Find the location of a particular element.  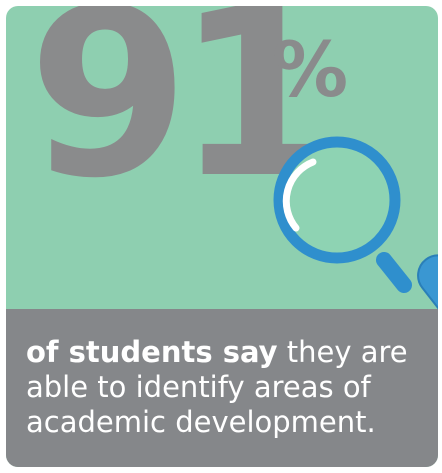

caption-line3: academic development. is located at coordinates (201, 422).